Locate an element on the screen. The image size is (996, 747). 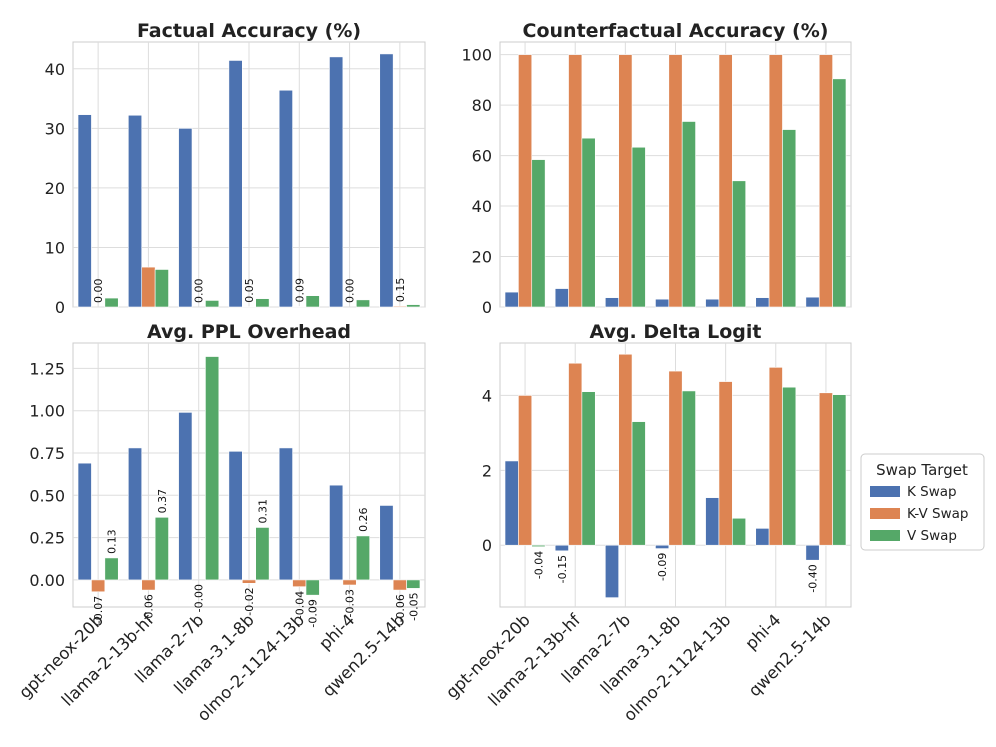
legend: Swap Target K Swap K-V Swap V Swap is located at coordinates (922, 502).